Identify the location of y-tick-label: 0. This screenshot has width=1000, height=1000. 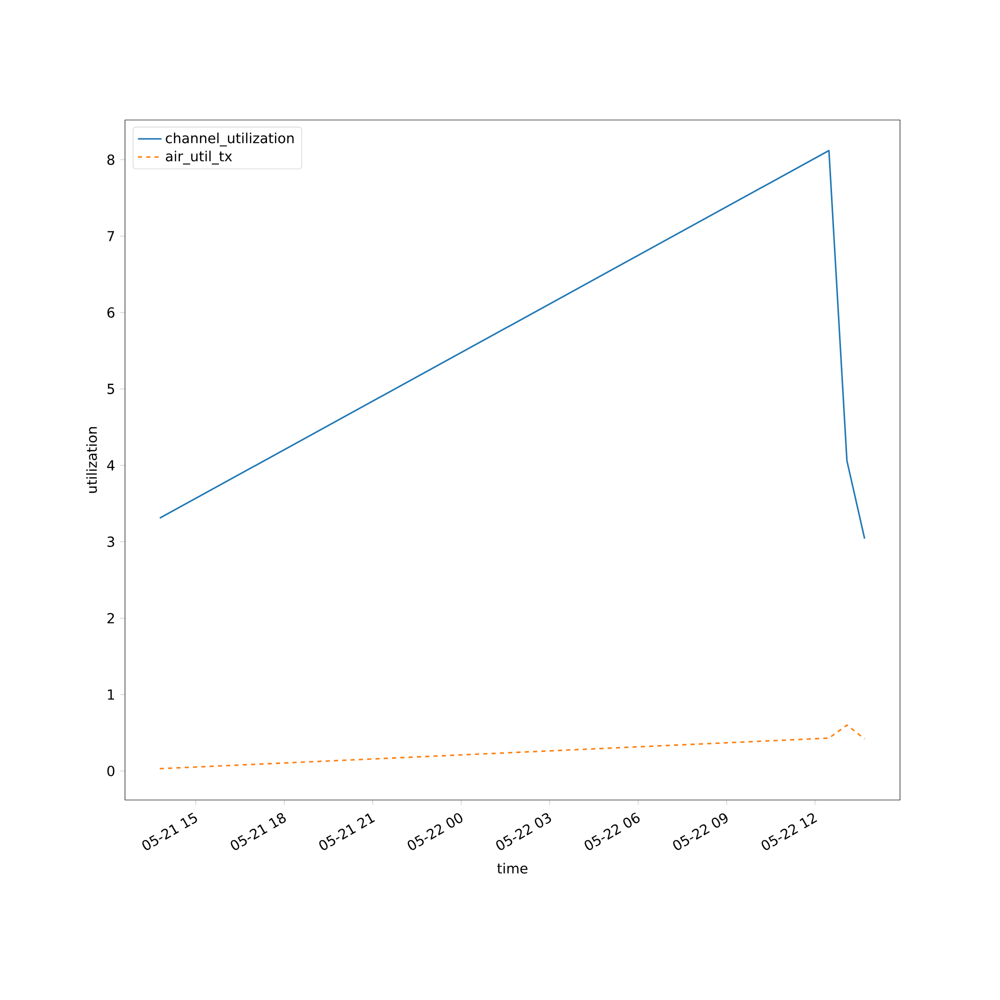
(110, 771).